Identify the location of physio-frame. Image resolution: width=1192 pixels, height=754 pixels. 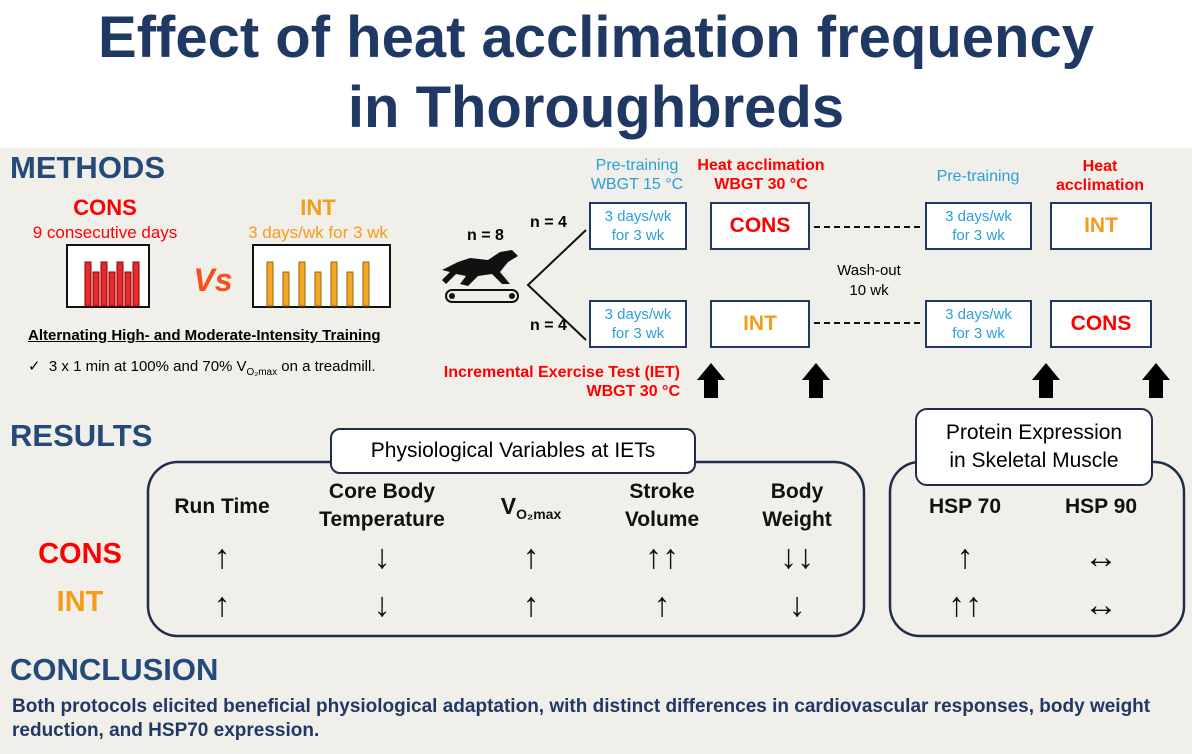
(506, 549).